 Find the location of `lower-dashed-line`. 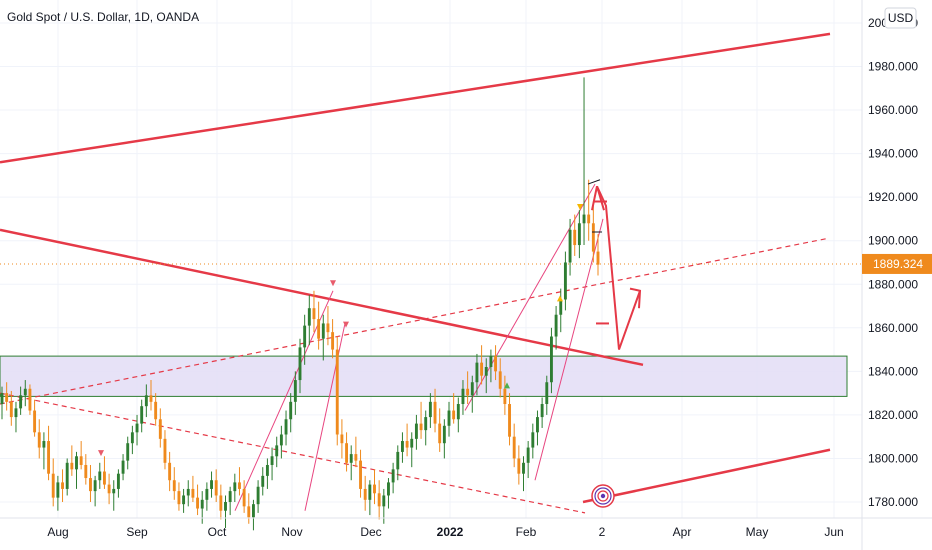

lower-dashed-line is located at coordinates (293, 453).